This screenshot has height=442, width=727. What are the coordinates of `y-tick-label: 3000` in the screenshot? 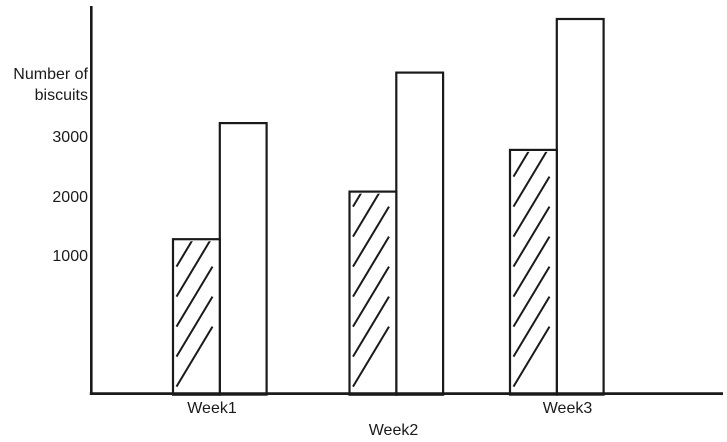 It's located at (70, 137).